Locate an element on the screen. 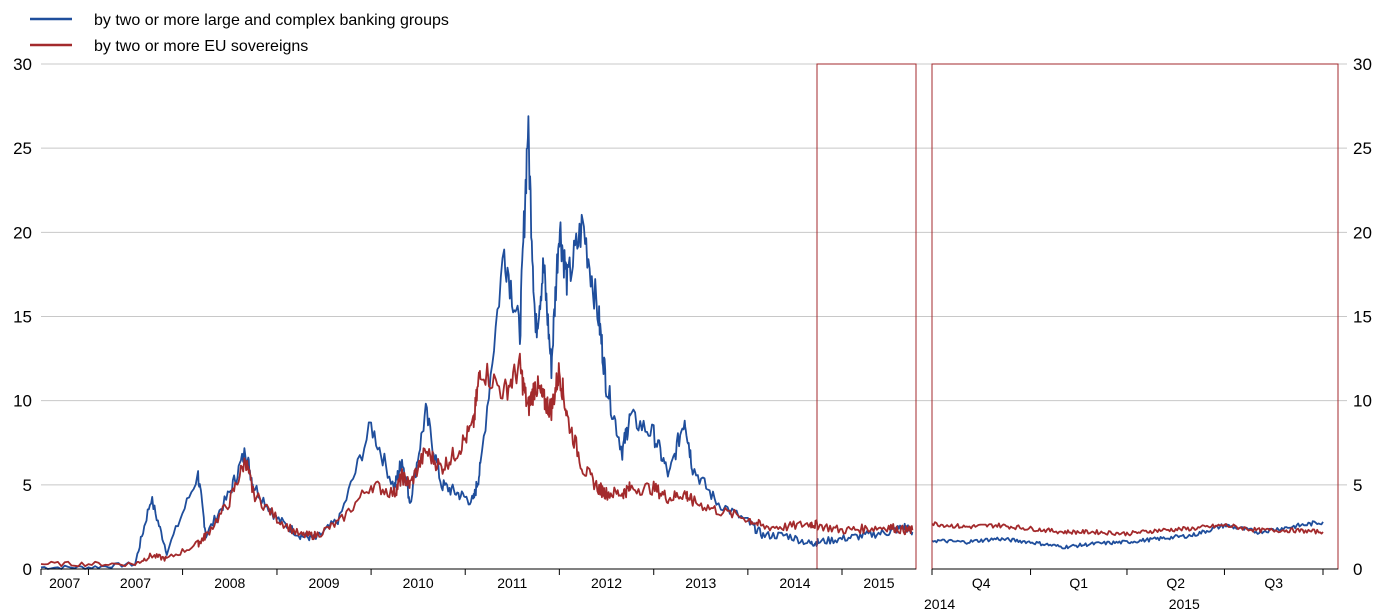 The height and width of the screenshot is (614, 1394). x-year-label: 2015 is located at coordinates (1184, 604).